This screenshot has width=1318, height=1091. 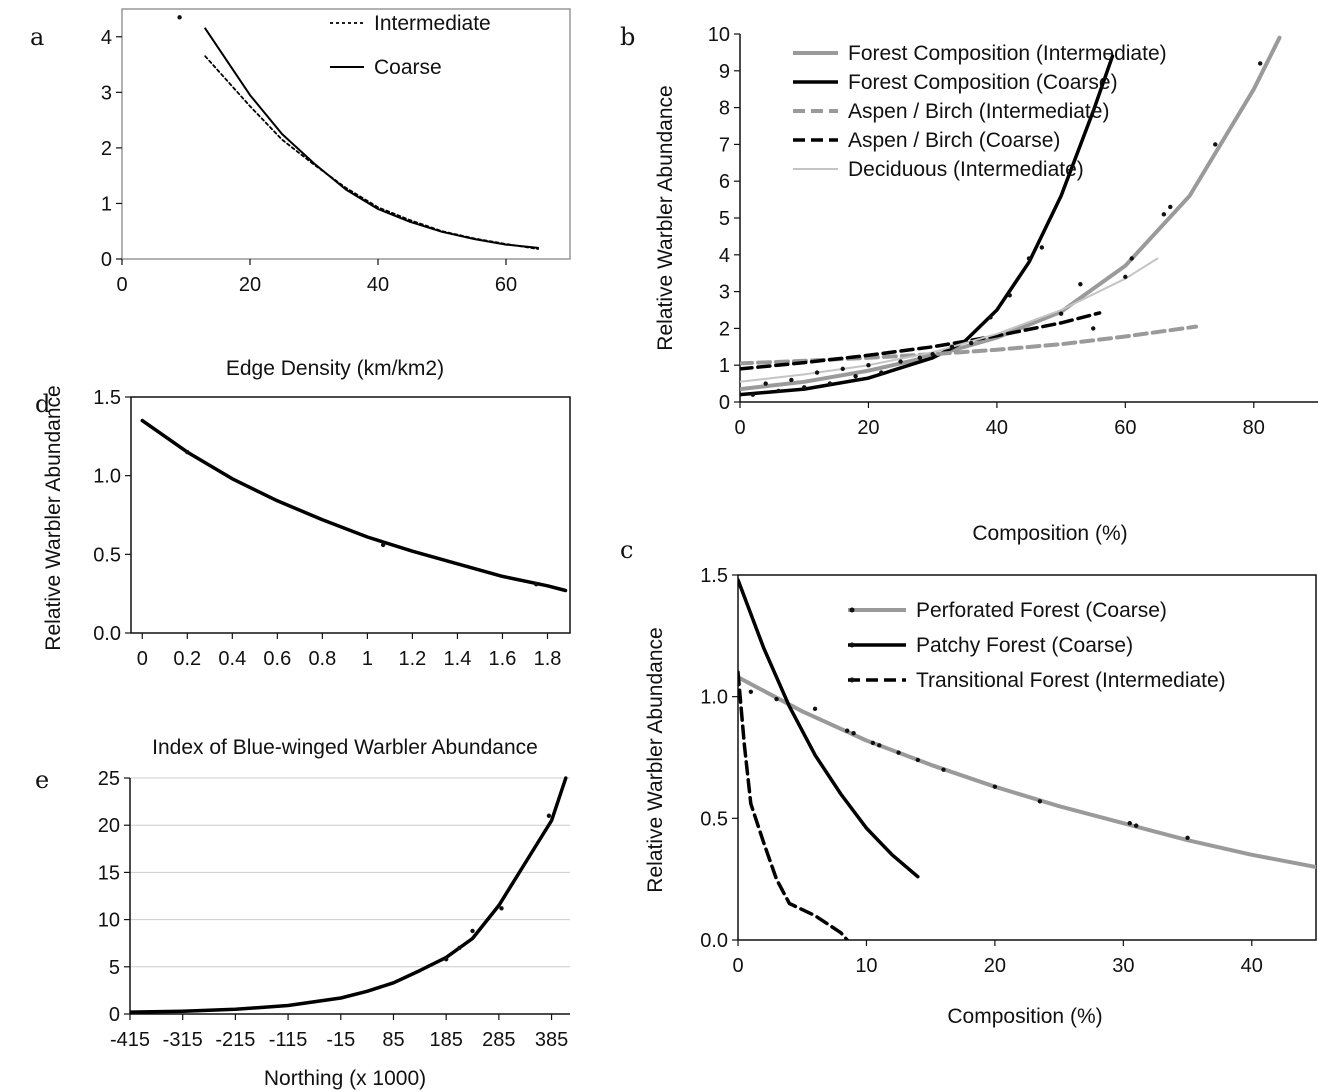 I want to click on b-y-tick-label: 10, so click(x=719, y=35).